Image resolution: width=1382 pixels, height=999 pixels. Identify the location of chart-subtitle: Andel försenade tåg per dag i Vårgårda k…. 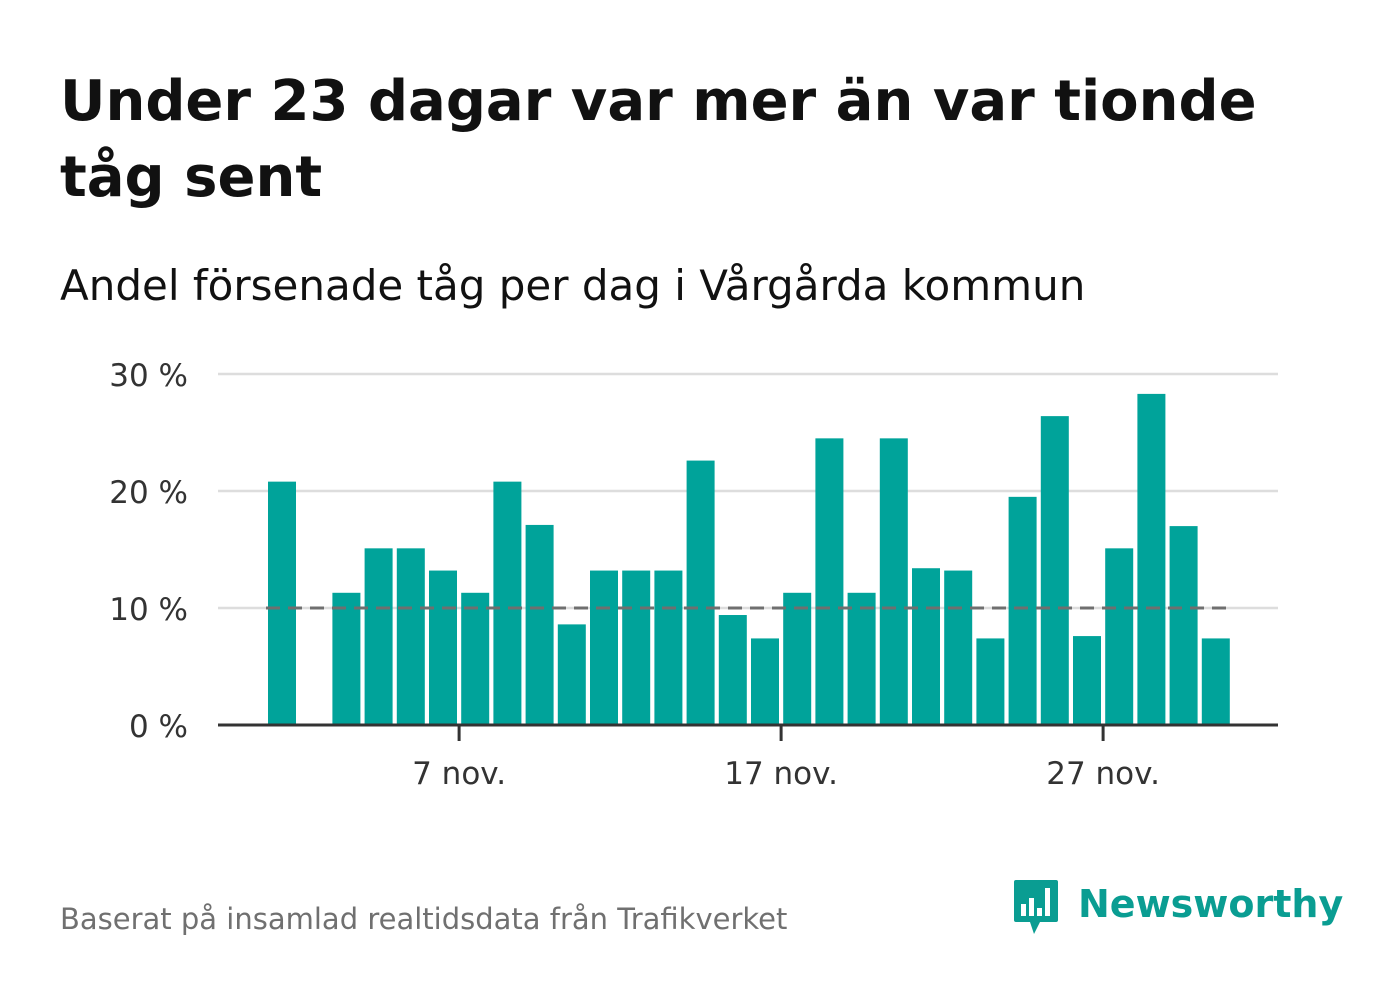
(573, 285).